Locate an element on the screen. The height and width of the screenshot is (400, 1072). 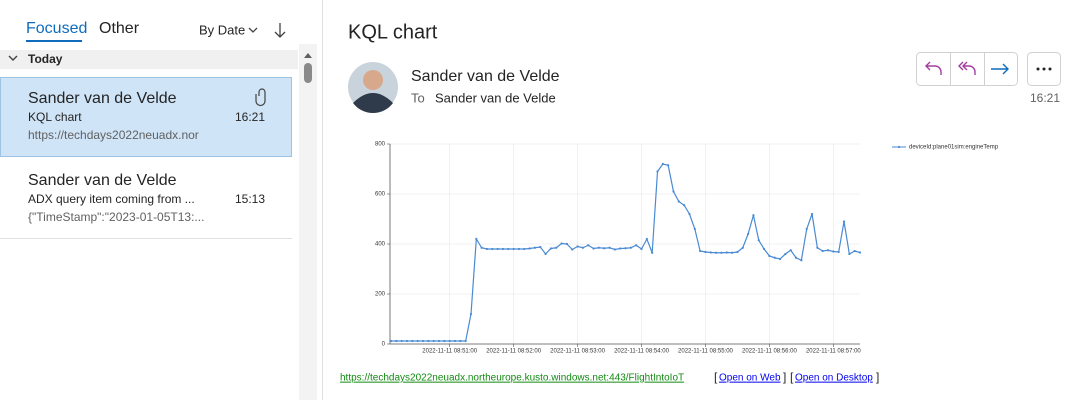
y-tick-label: 0 is located at coordinates (384, 345).